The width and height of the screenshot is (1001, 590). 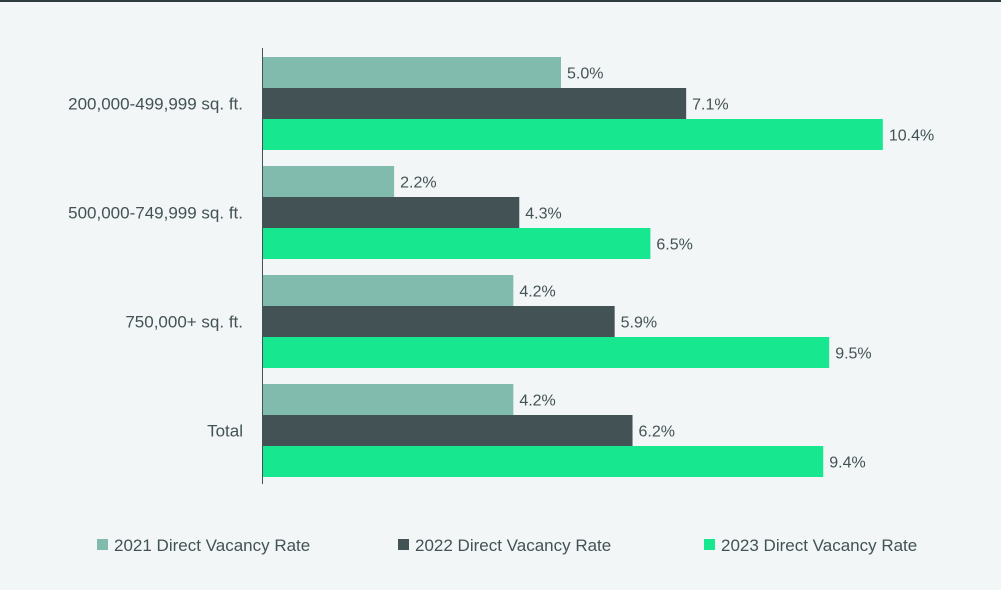 What do you see at coordinates (225, 431) in the screenshot?
I see `category-label: Total` at bounding box center [225, 431].